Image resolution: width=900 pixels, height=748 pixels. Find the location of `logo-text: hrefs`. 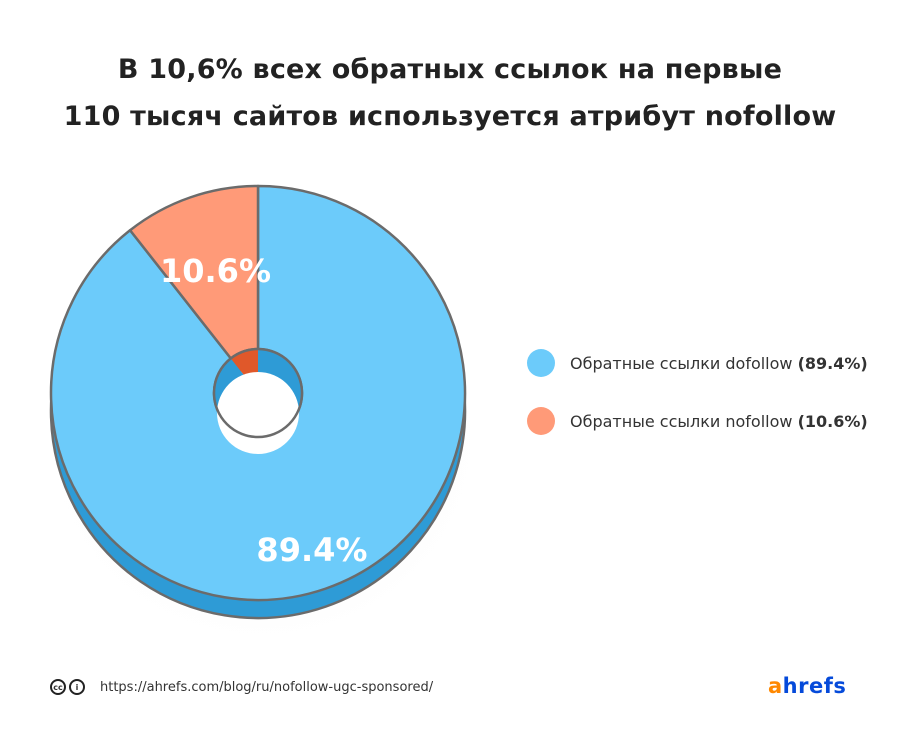

logo-text: hrefs is located at coordinates (814, 686).